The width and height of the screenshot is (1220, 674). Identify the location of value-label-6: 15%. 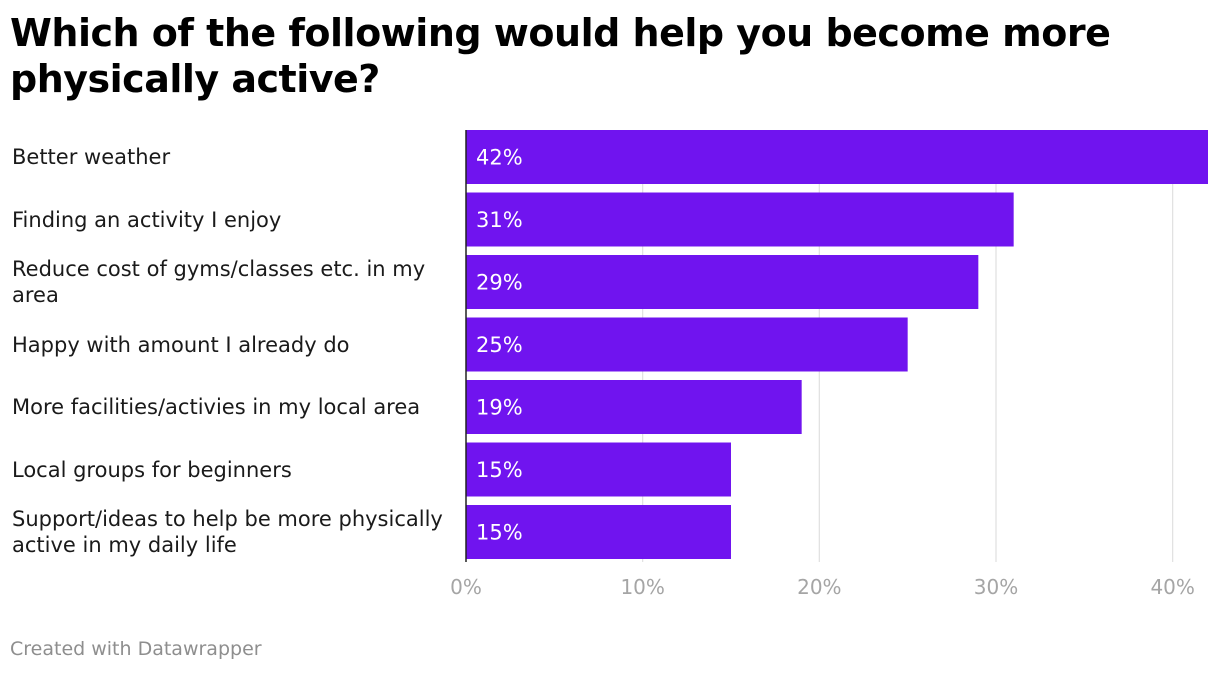
(499, 533).